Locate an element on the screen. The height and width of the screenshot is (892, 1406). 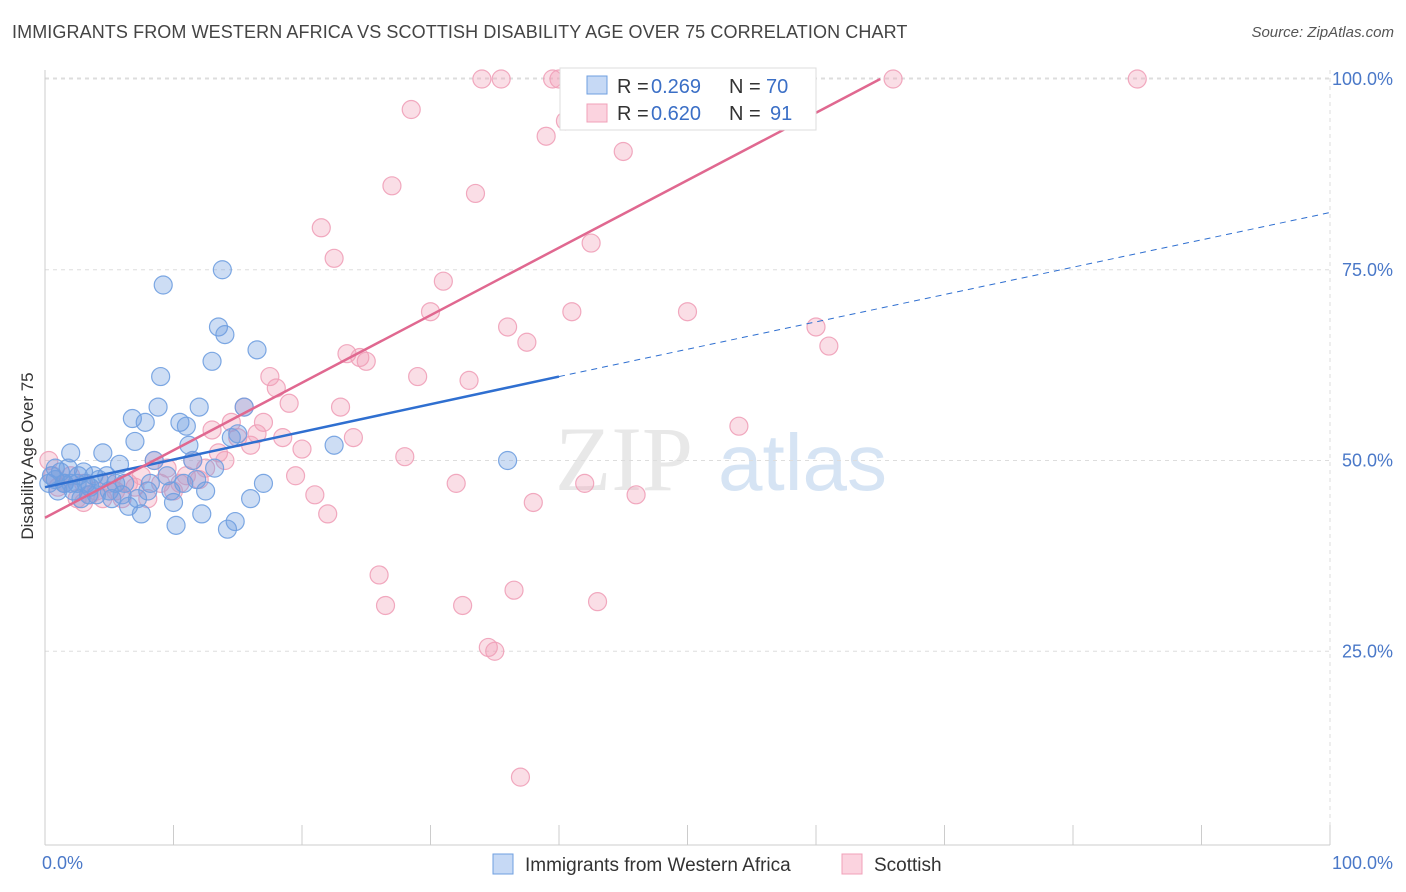
western-africa-points is located at coordinates (278, 399).